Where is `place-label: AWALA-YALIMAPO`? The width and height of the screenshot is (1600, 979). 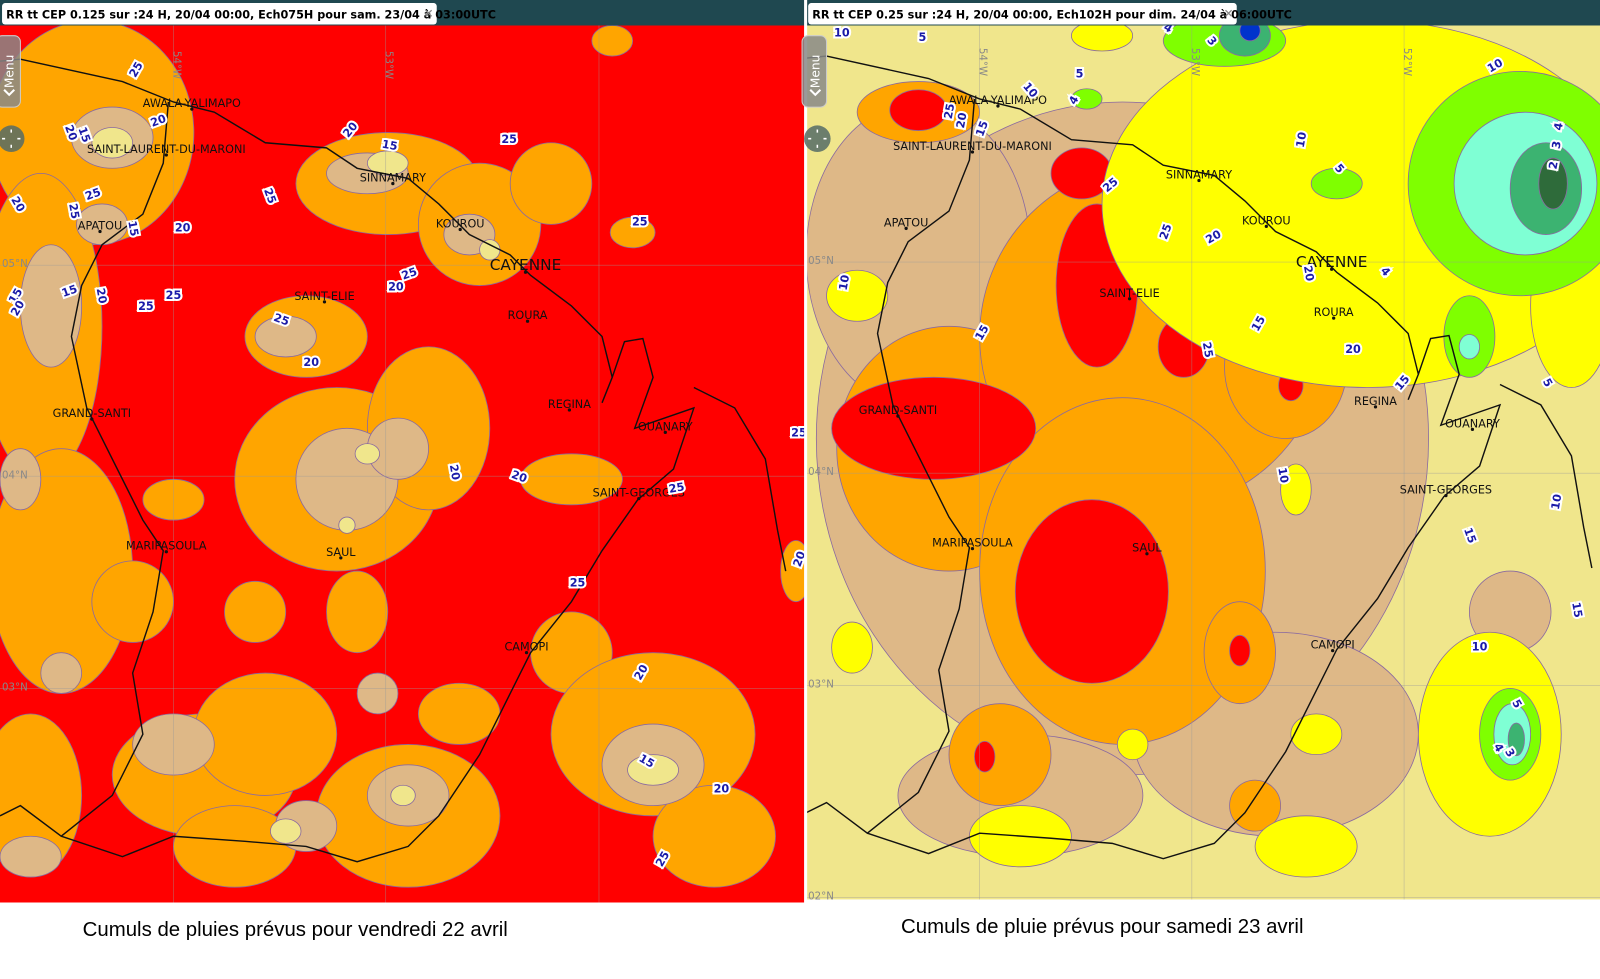 place-label: AWALA-YALIMAPO is located at coordinates (998, 100).